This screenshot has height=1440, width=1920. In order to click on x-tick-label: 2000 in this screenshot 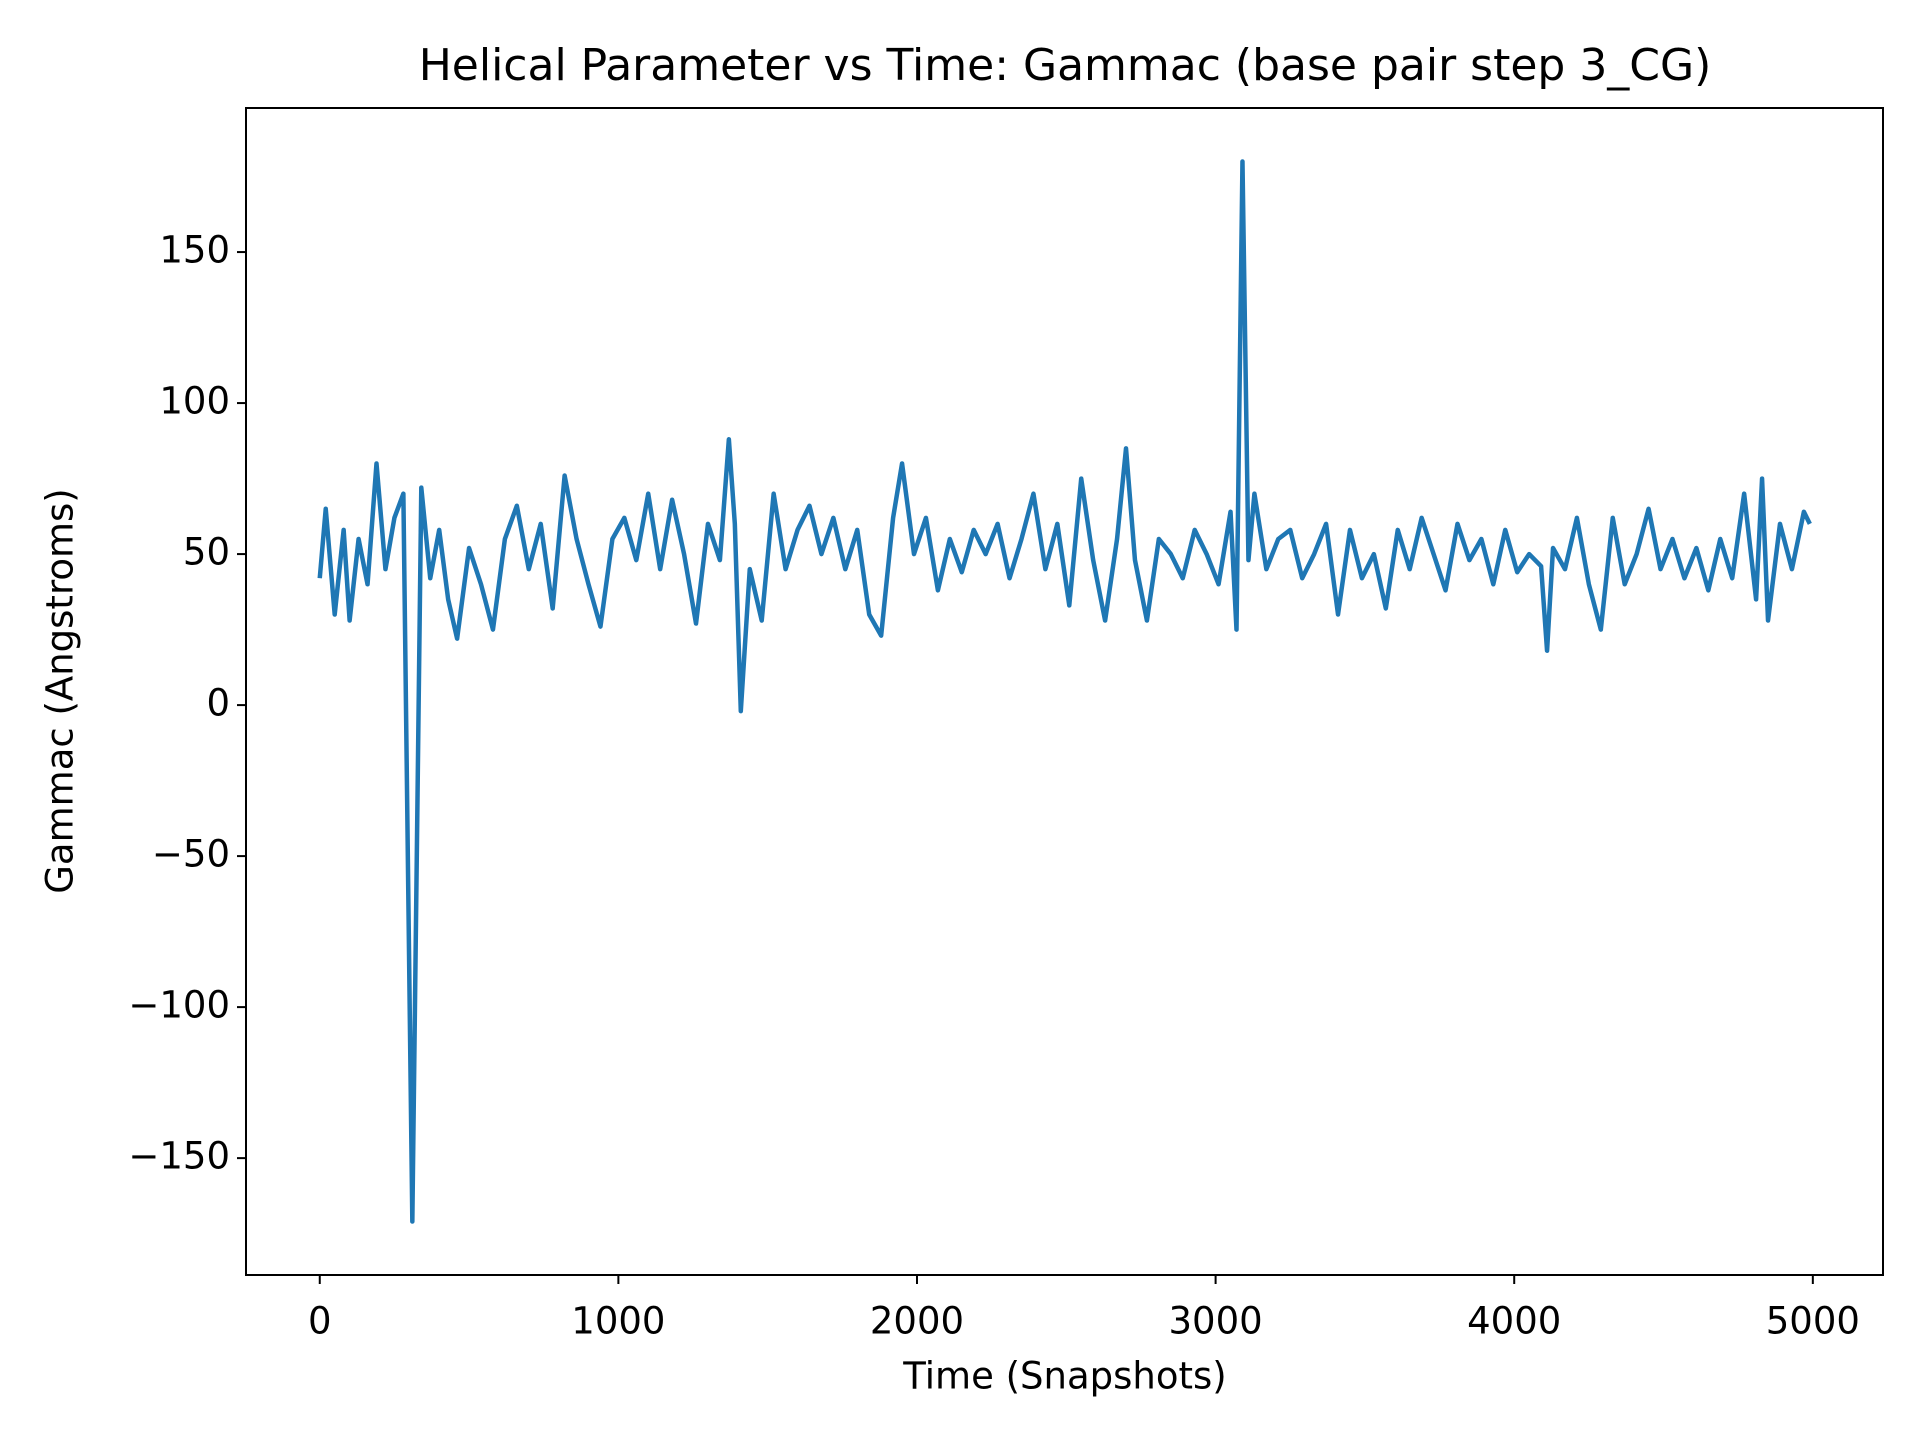, I will do `click(917, 1321)`.